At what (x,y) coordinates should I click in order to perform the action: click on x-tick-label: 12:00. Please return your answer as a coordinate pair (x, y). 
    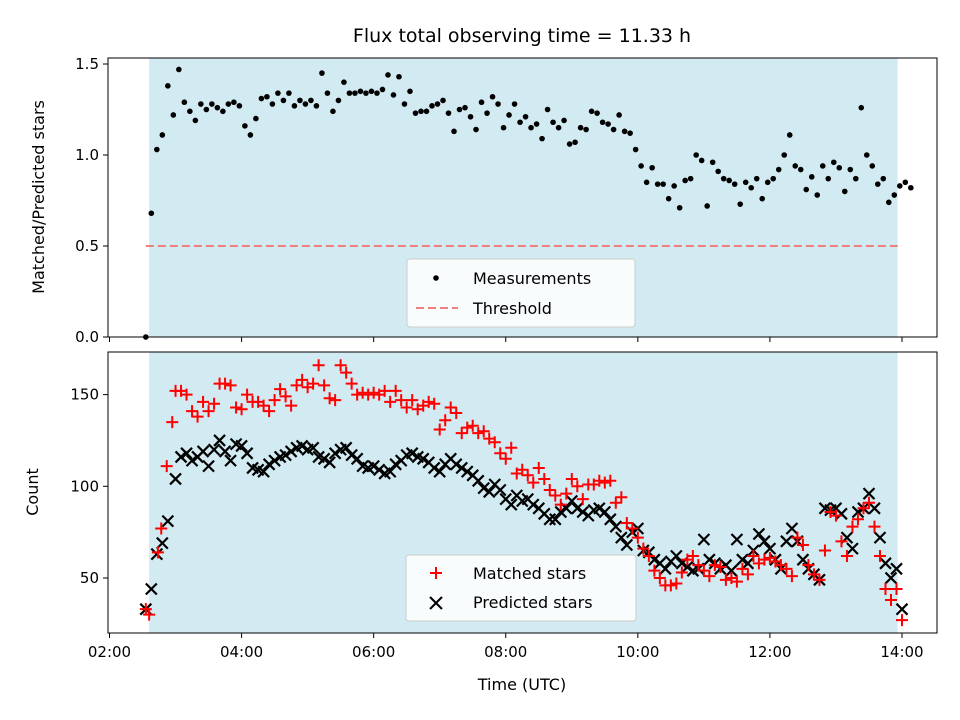
    Looking at the image, I should click on (769, 652).